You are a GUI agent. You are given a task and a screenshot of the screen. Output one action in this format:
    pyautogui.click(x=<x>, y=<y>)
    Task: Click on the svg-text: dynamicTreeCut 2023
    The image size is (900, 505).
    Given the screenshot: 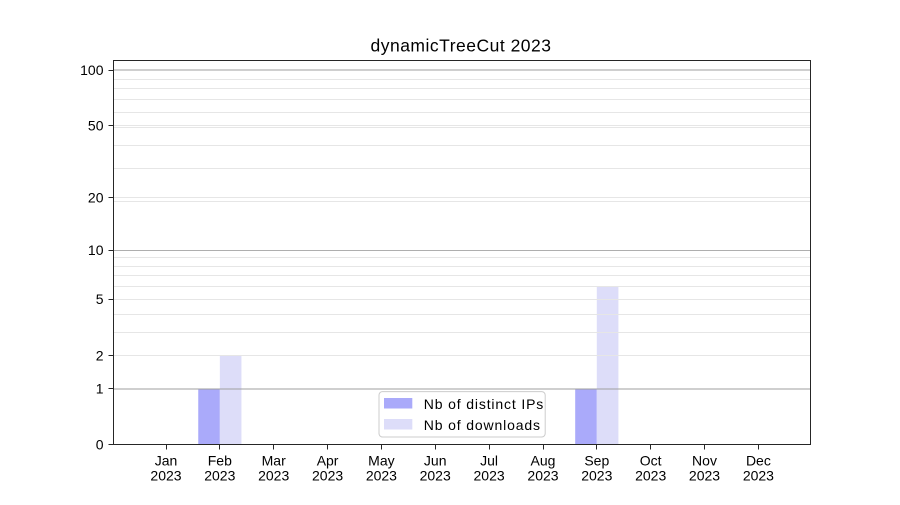 What is the action you would take?
    pyautogui.click(x=460, y=45)
    